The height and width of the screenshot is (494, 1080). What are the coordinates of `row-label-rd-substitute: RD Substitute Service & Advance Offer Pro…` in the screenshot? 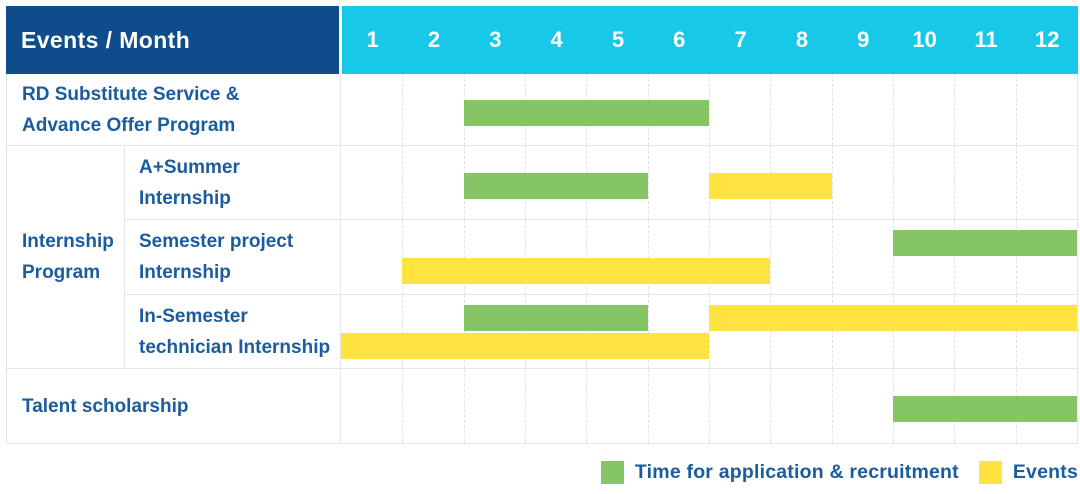 It's located at (174, 109).